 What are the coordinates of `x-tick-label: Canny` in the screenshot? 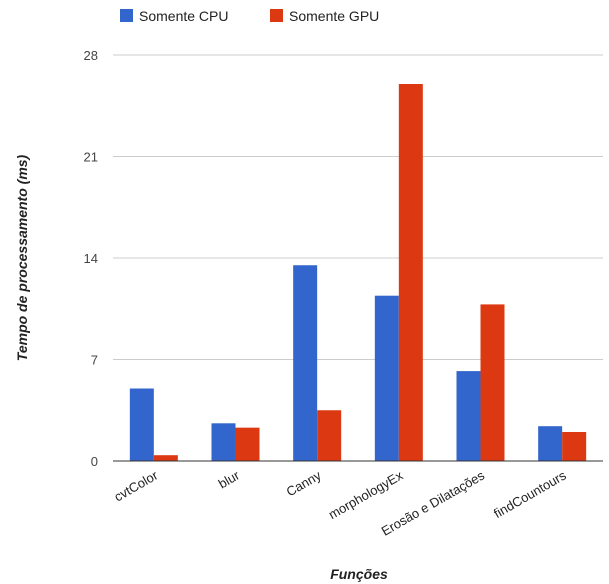 It's located at (304, 483).